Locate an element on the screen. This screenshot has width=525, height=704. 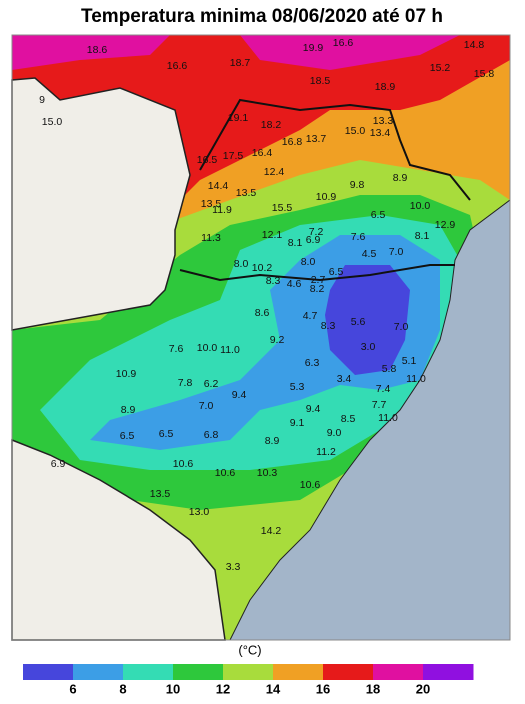
station-value: 18.7 is located at coordinates (240, 63).